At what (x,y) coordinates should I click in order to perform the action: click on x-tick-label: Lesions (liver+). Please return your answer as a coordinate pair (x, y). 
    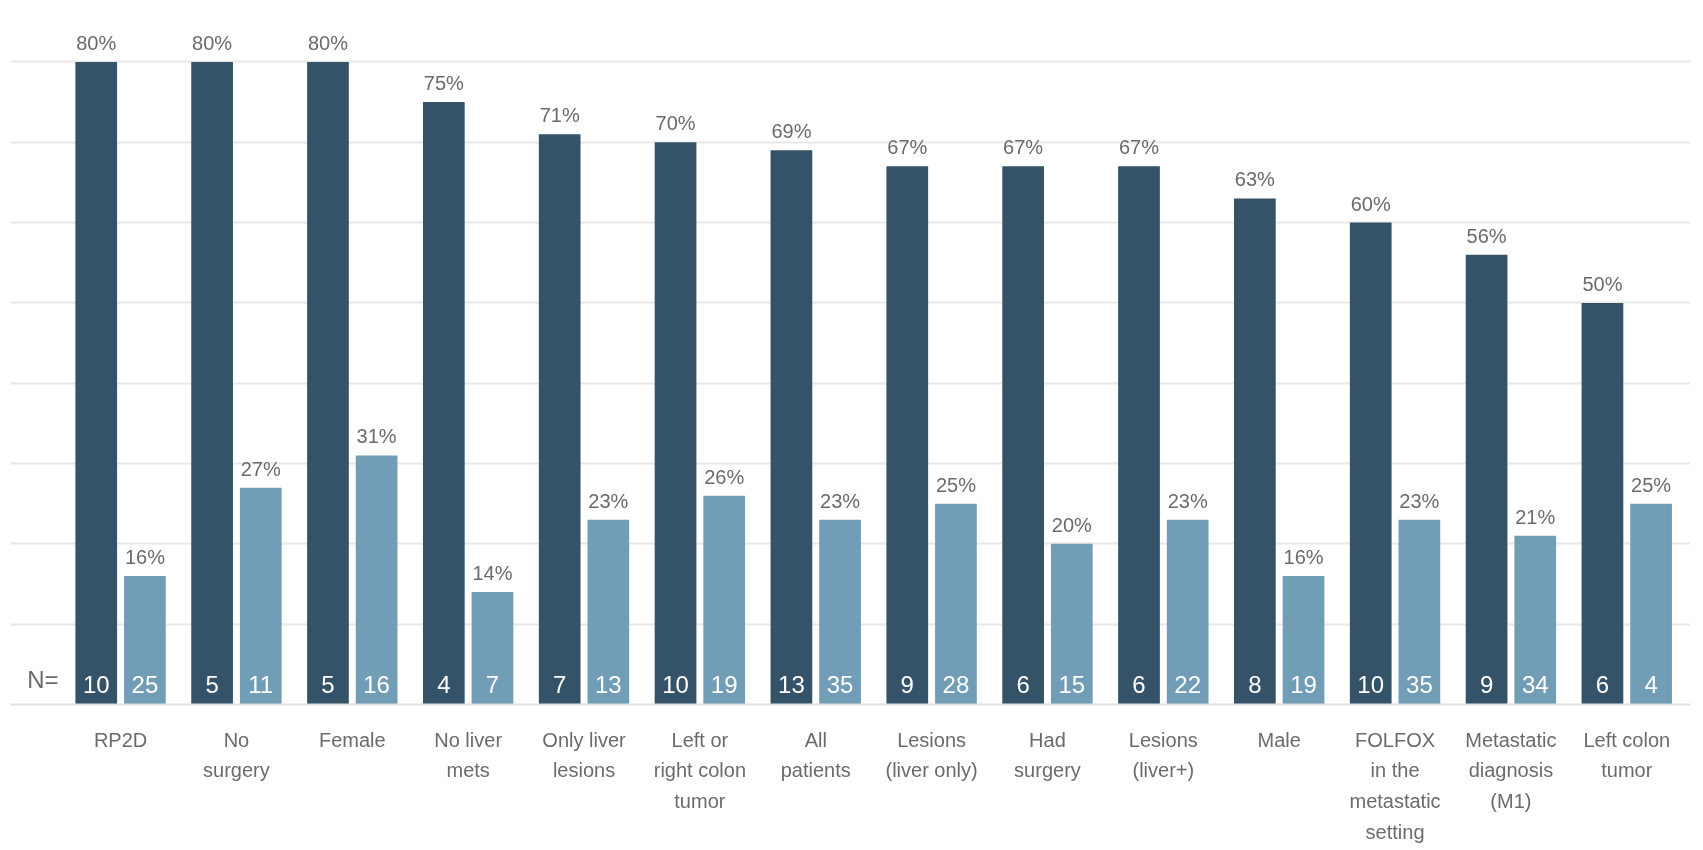
    Looking at the image, I should click on (1163, 755).